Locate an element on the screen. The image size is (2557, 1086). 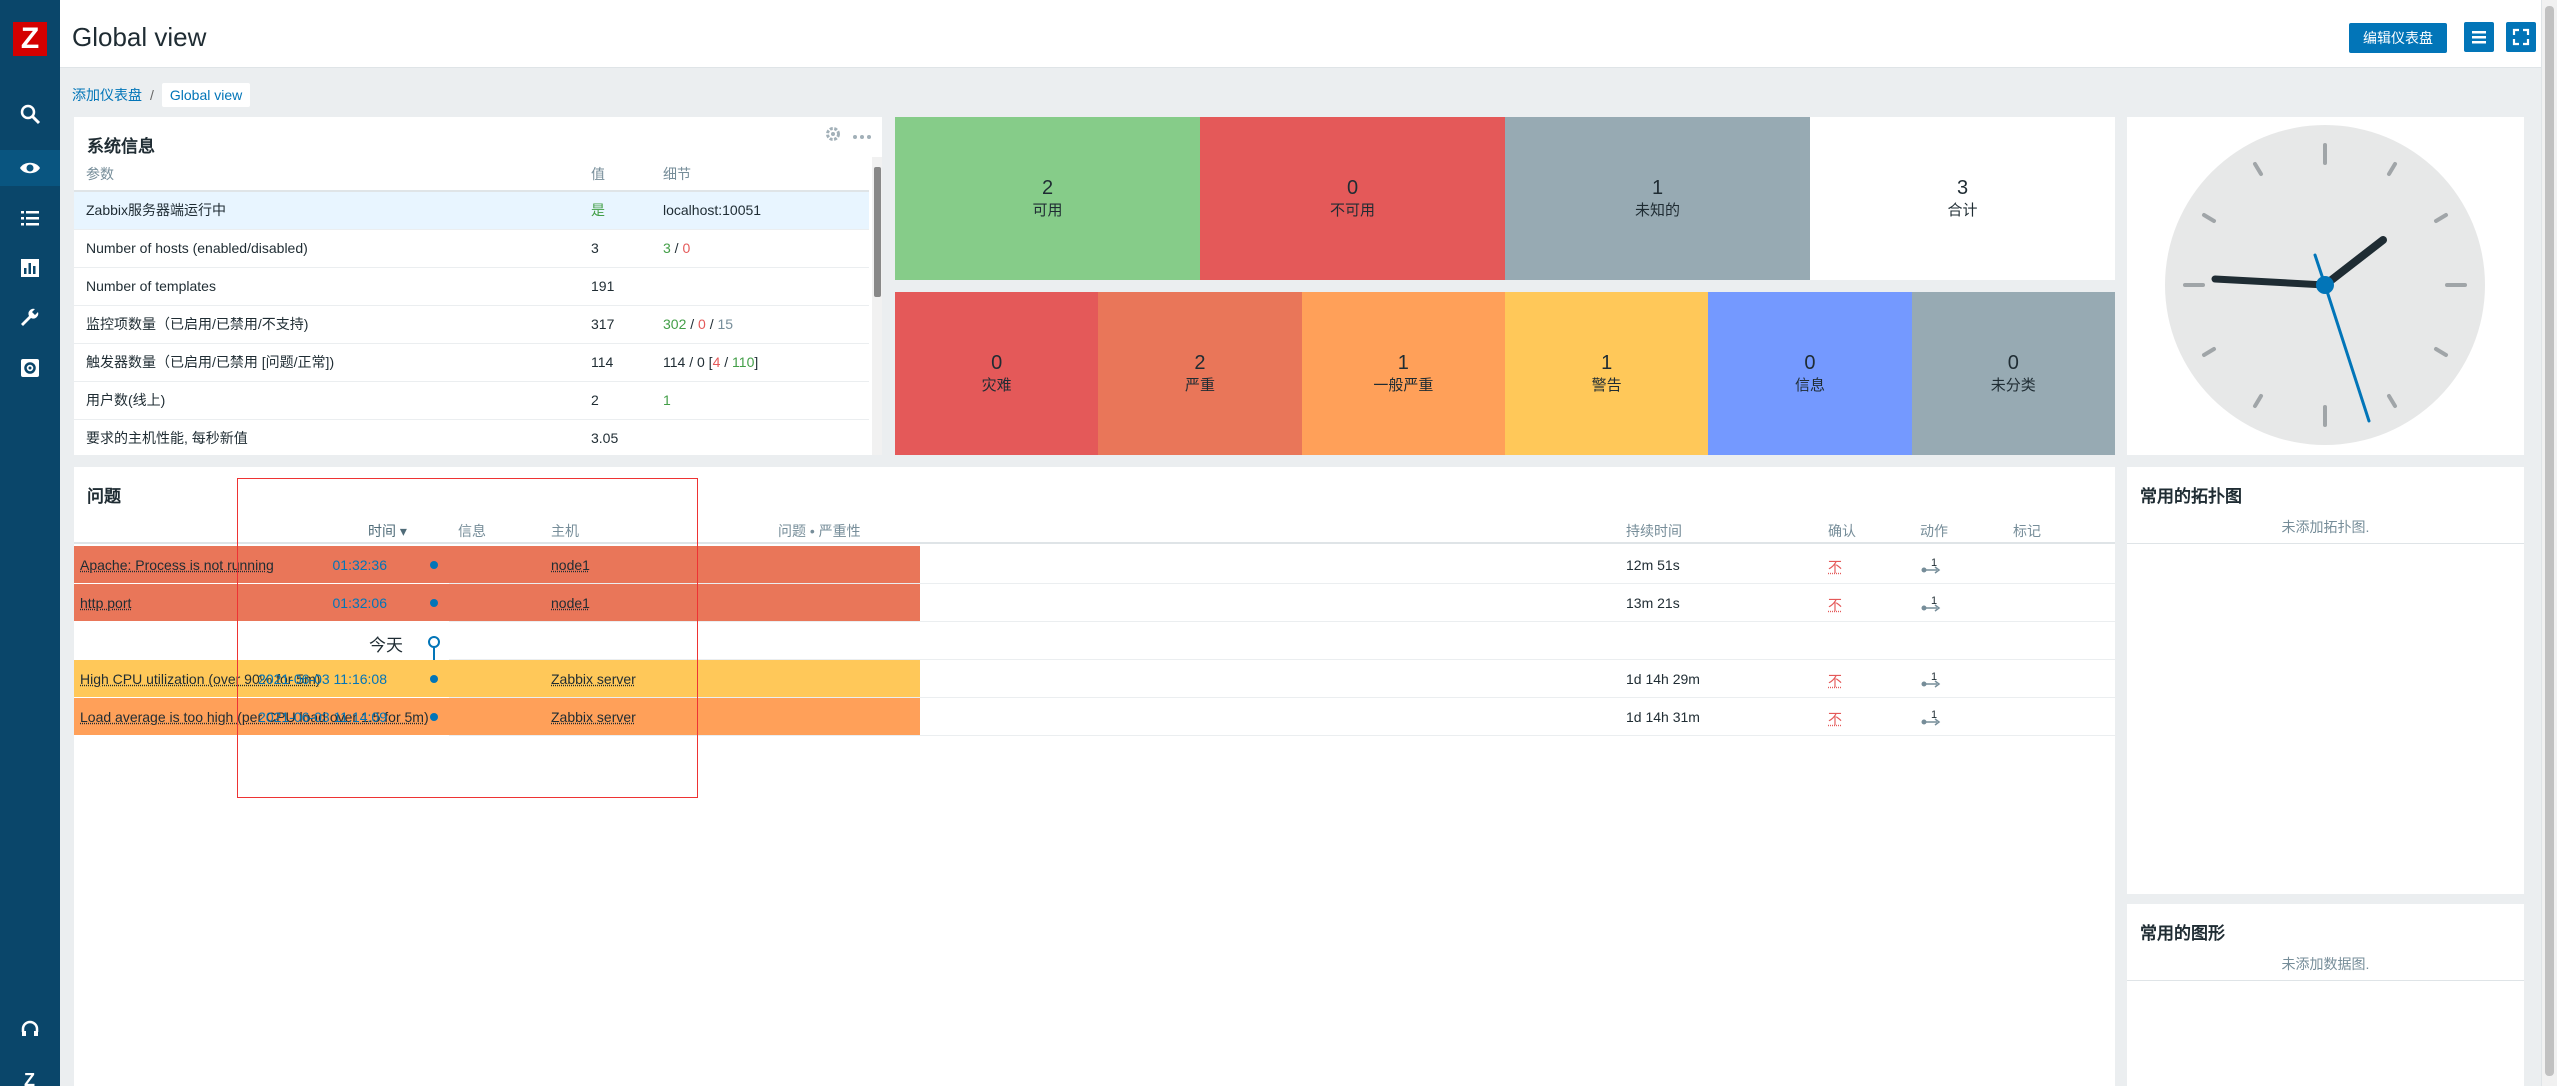
column-header: 问题 • 严重性 is located at coordinates (819, 531).